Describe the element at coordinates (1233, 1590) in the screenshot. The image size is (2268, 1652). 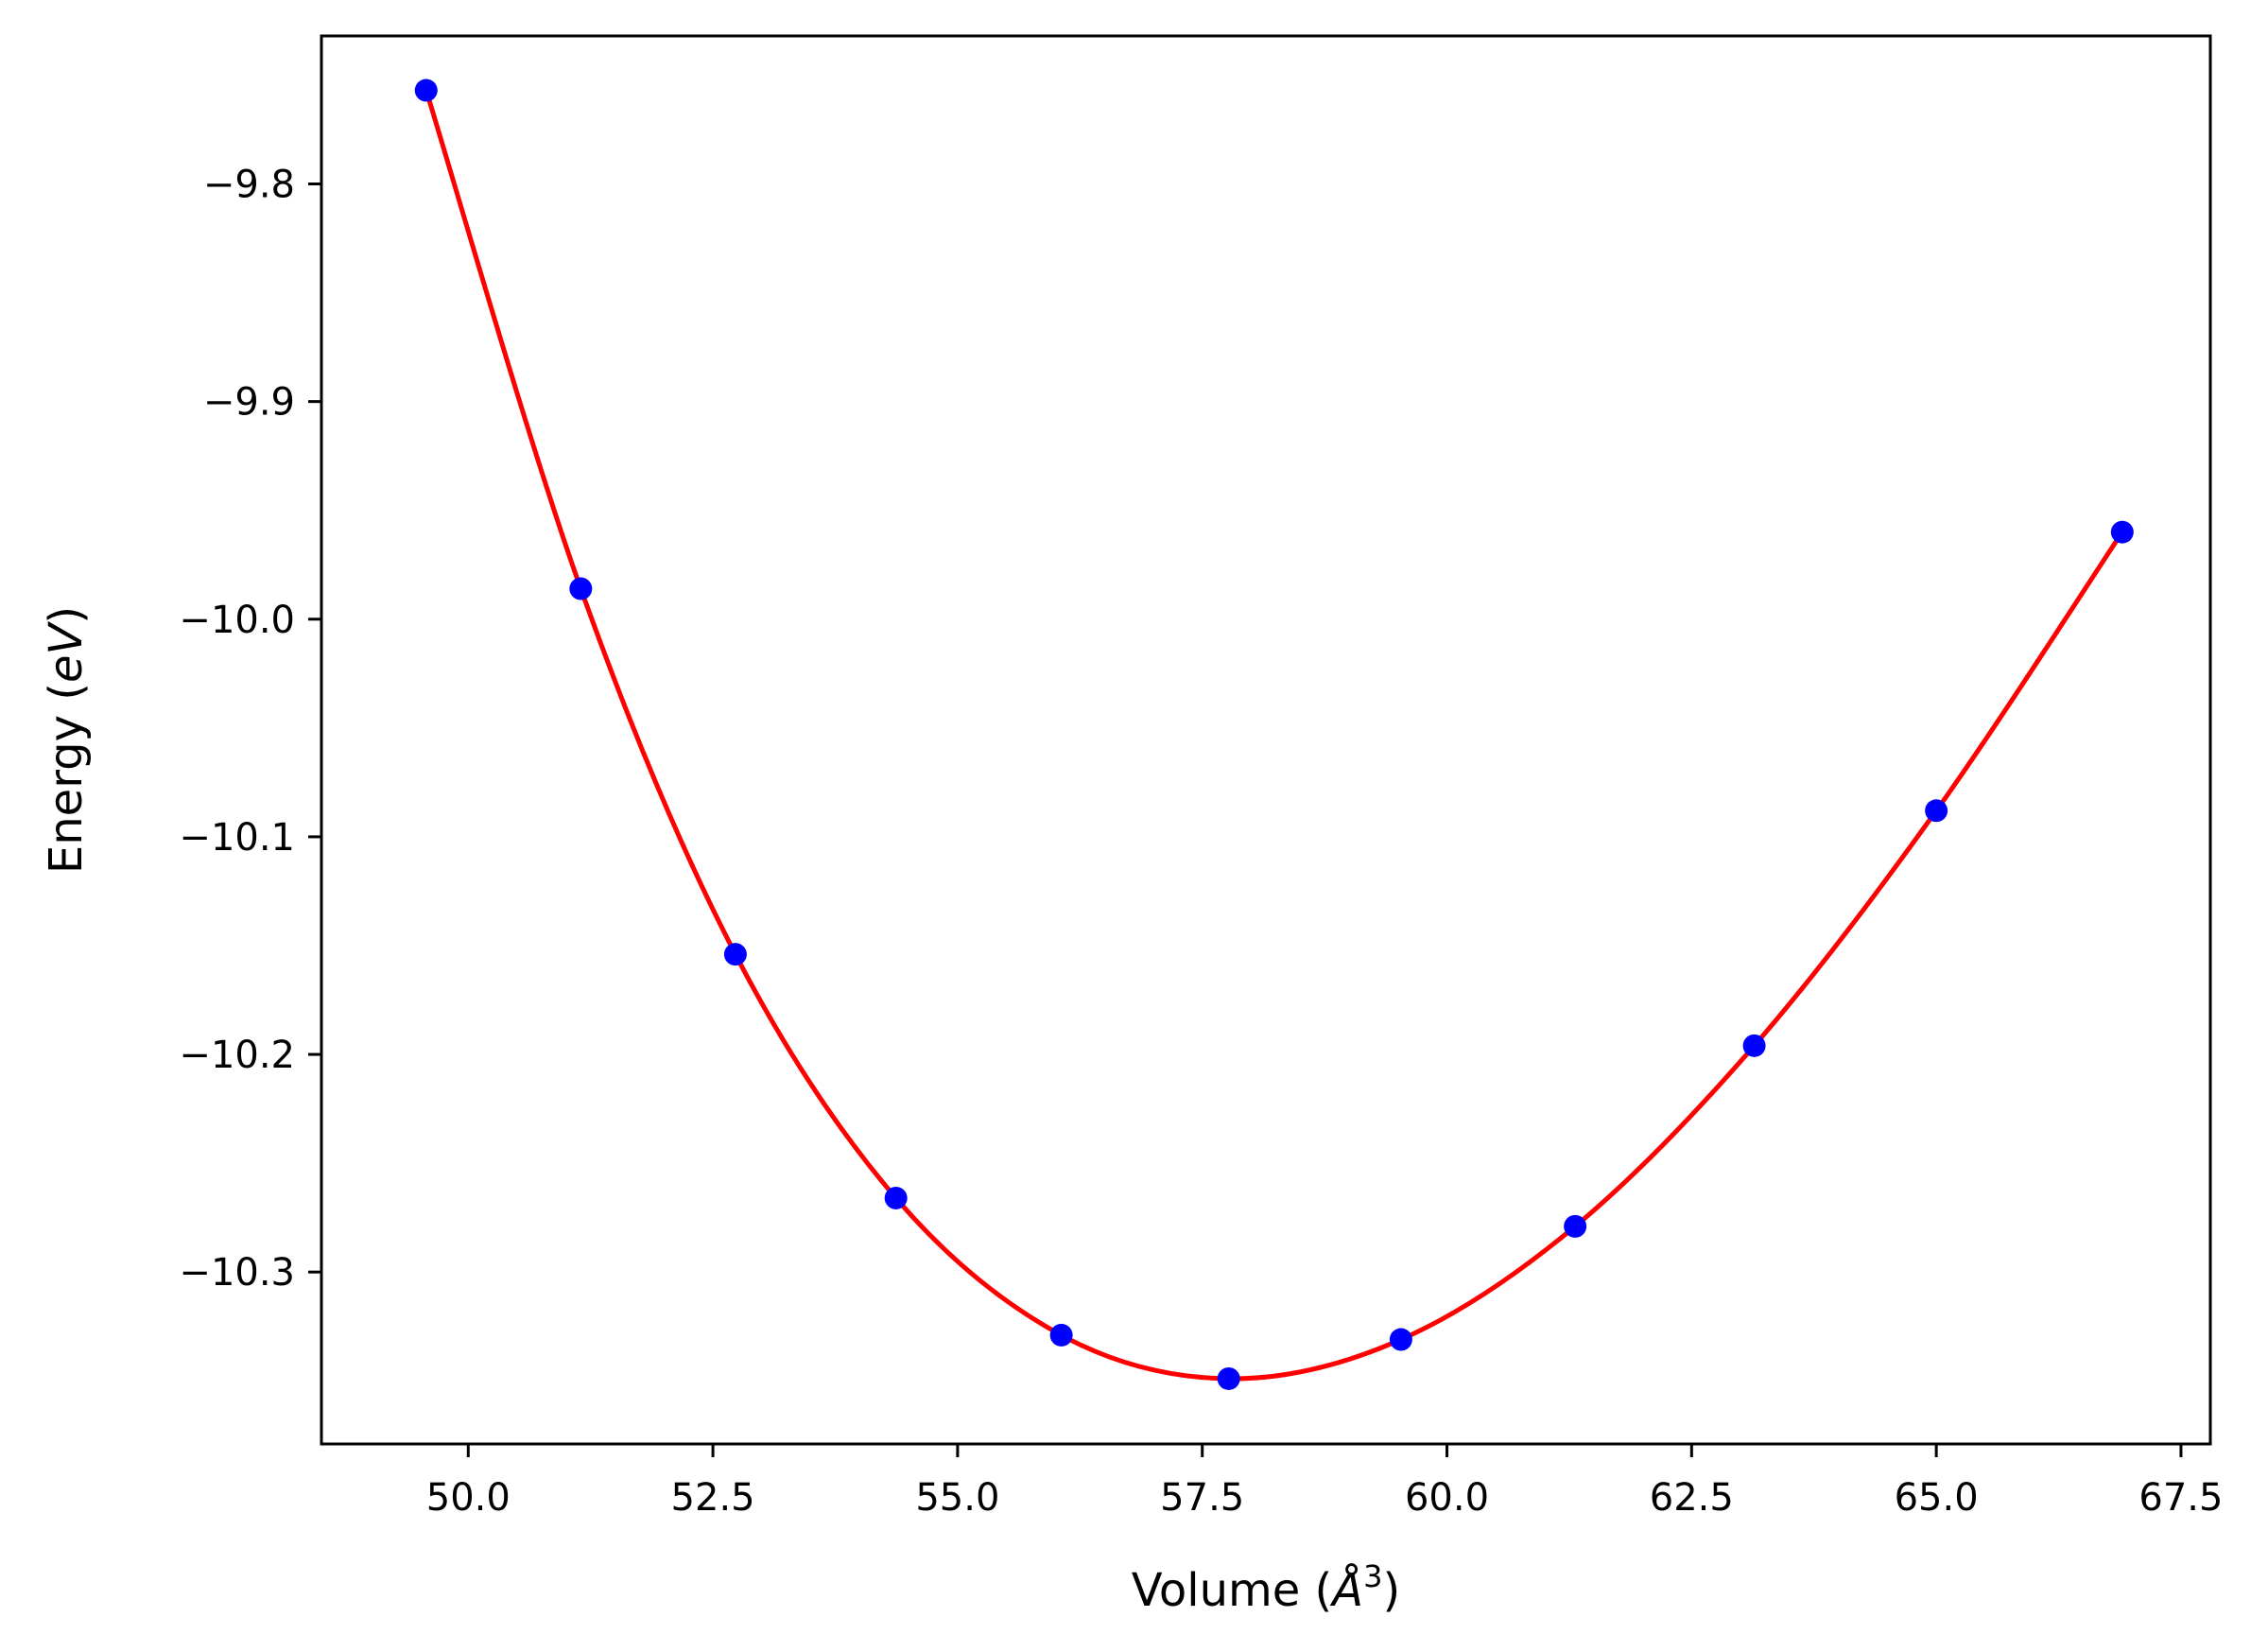
I see `x-axis-title-prefix: Volume (` at that location.